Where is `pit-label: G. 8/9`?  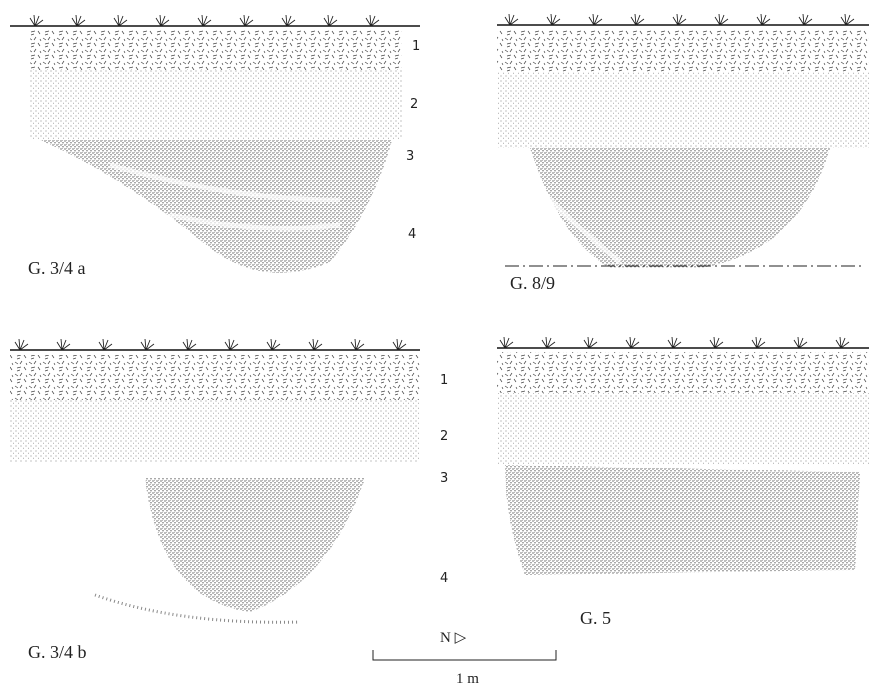
pit-label: G. 8/9 is located at coordinates (532, 283).